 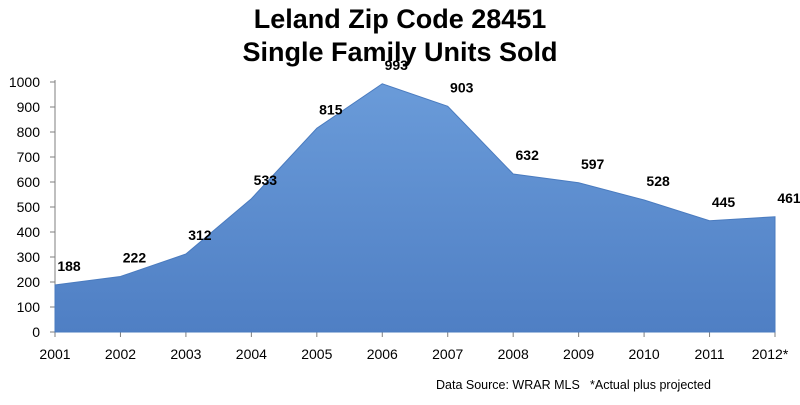 What do you see at coordinates (644, 354) in the screenshot?
I see `x-tick-label: 2010` at bounding box center [644, 354].